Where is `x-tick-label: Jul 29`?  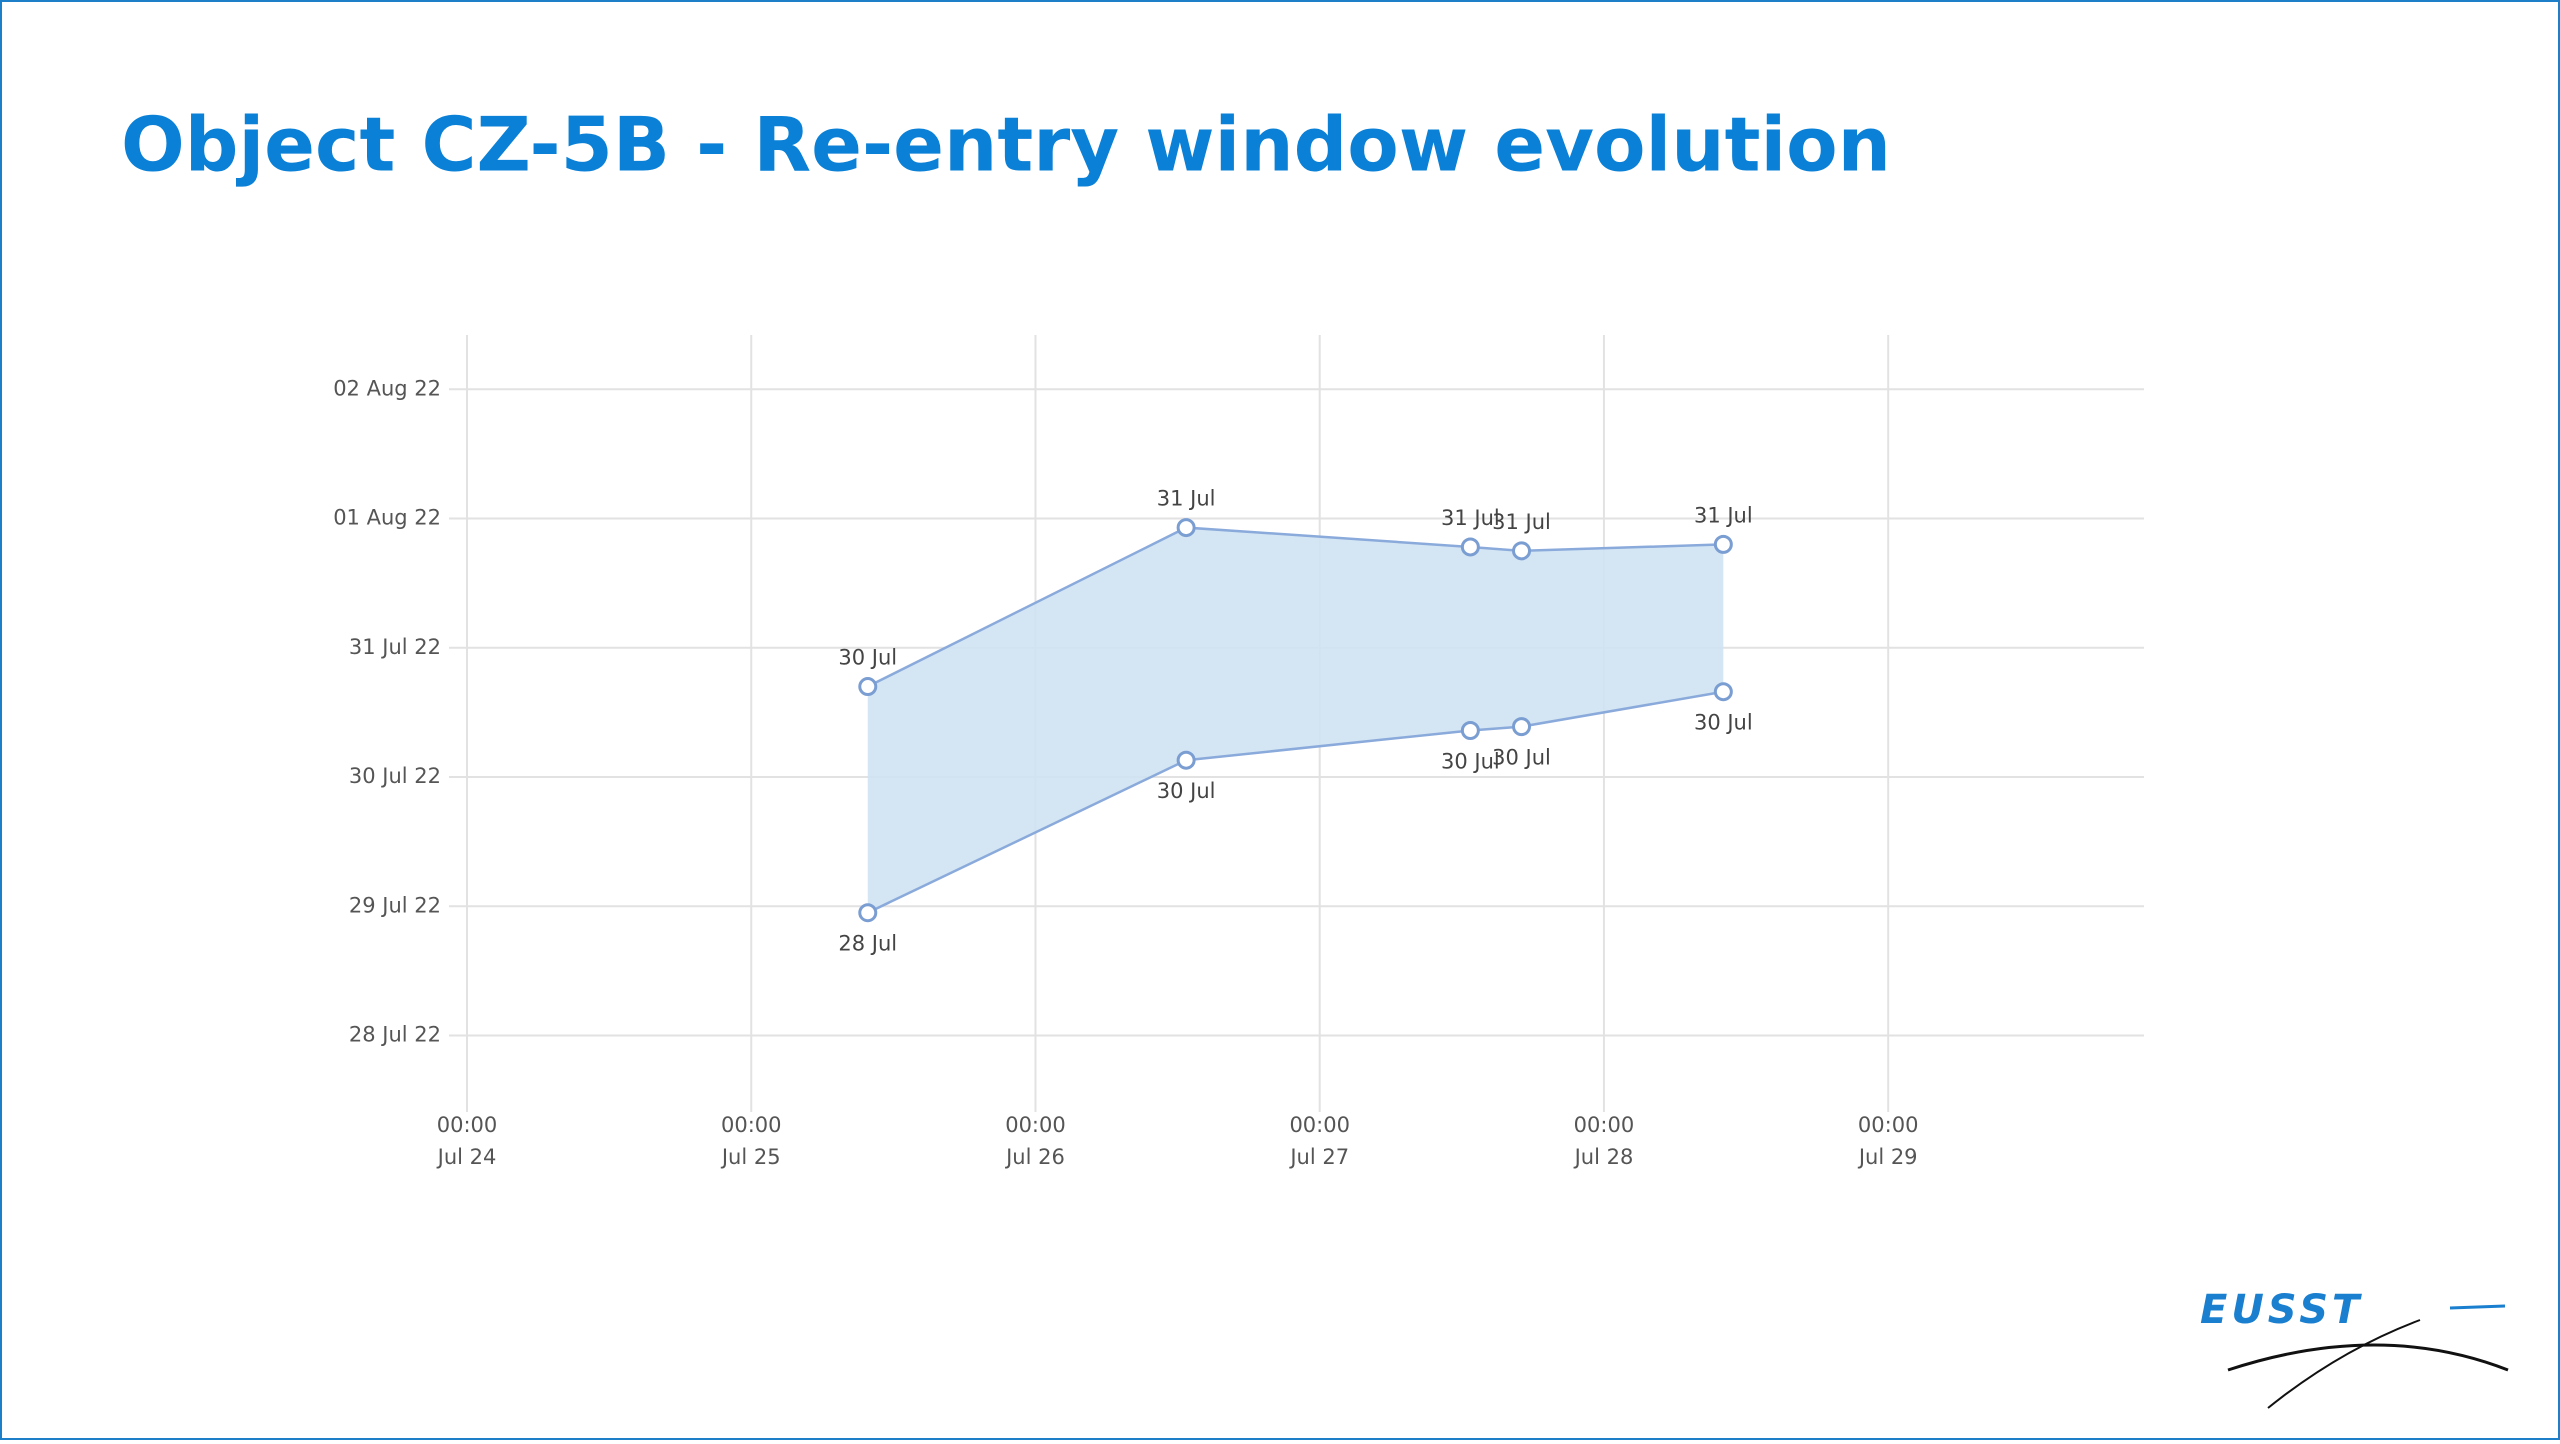
x-tick-label: Jul 29 is located at coordinates (1887, 1157).